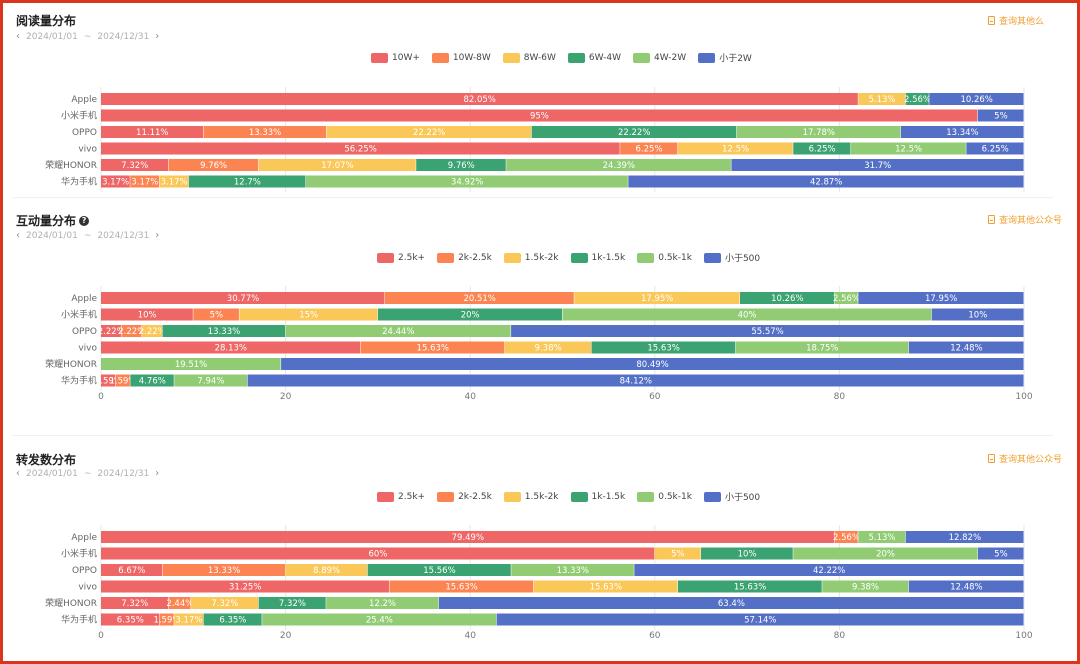 The image size is (1080, 664). What do you see at coordinates (531, 257) in the screenshot?
I see `legend-item: 1.5k-2k` at bounding box center [531, 257].